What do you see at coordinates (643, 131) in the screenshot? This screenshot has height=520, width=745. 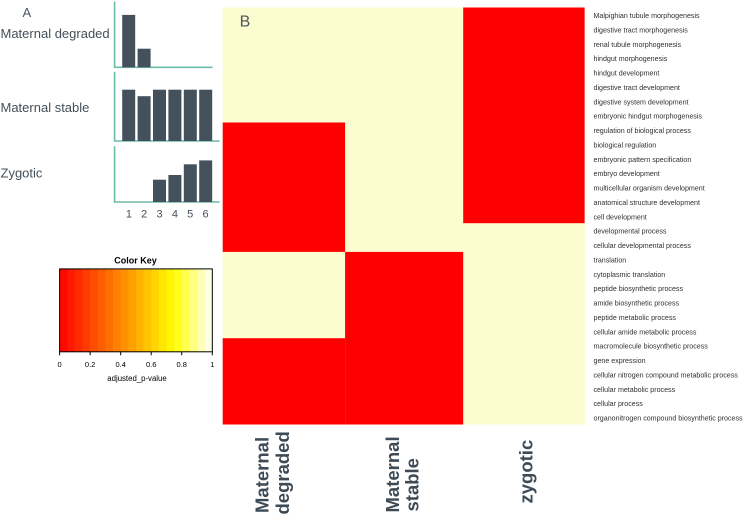 I see `svg-text:regulation of biological proce: regulation of biological process` at bounding box center [643, 131].